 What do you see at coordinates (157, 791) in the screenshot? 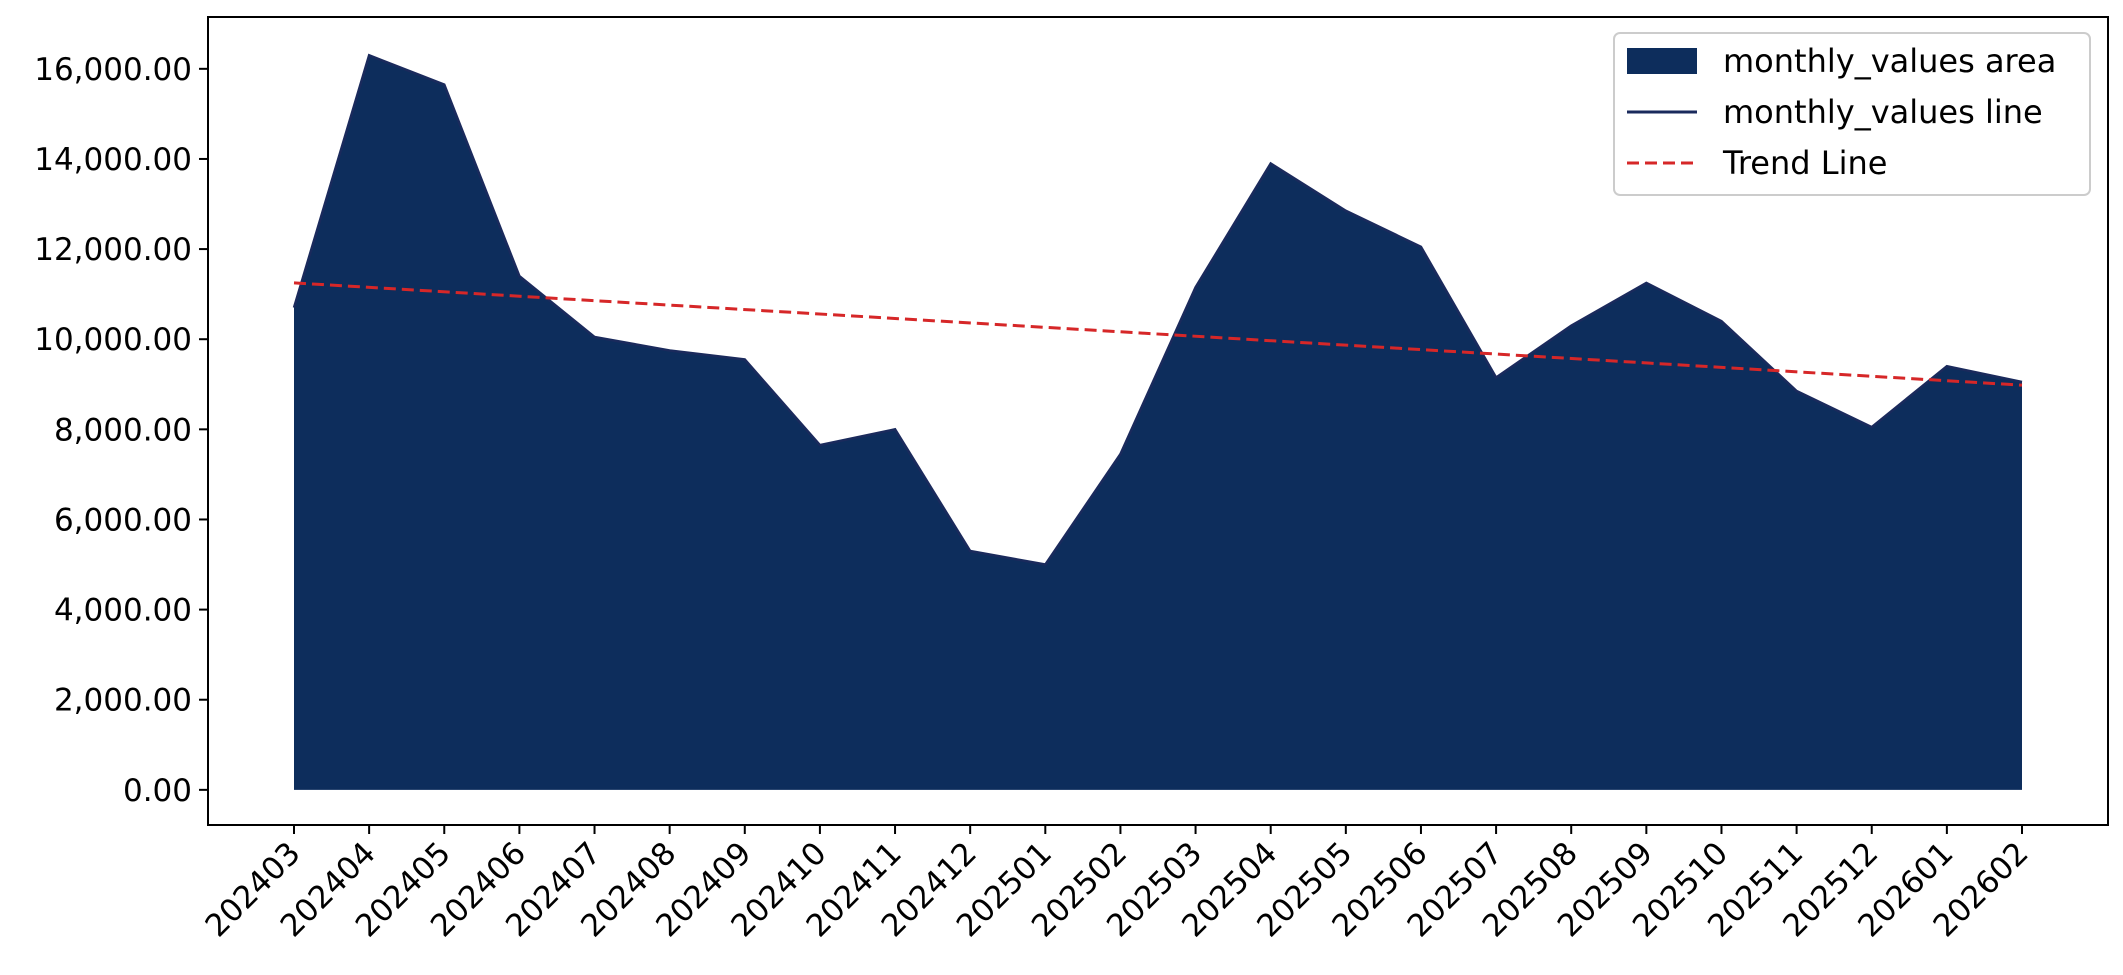
I see `y-tick-label: 0.00` at bounding box center [157, 791].